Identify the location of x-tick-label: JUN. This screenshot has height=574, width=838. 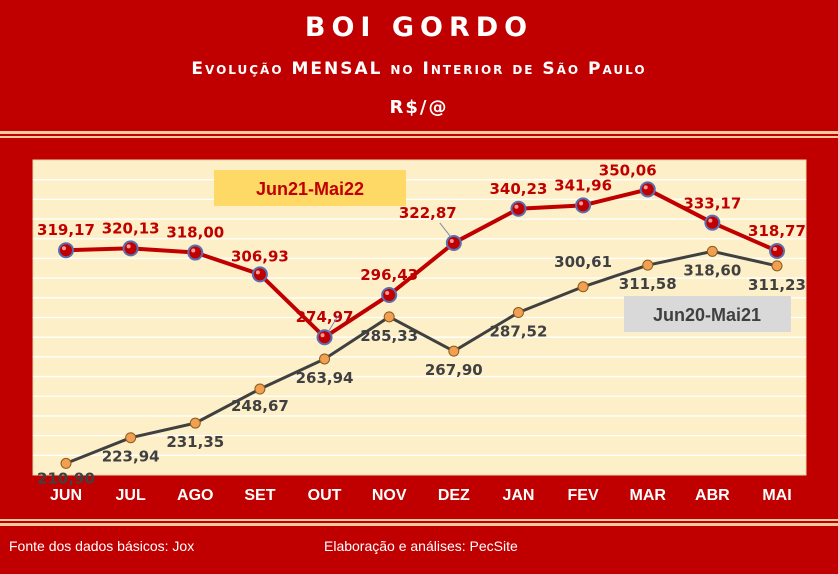
(66, 495).